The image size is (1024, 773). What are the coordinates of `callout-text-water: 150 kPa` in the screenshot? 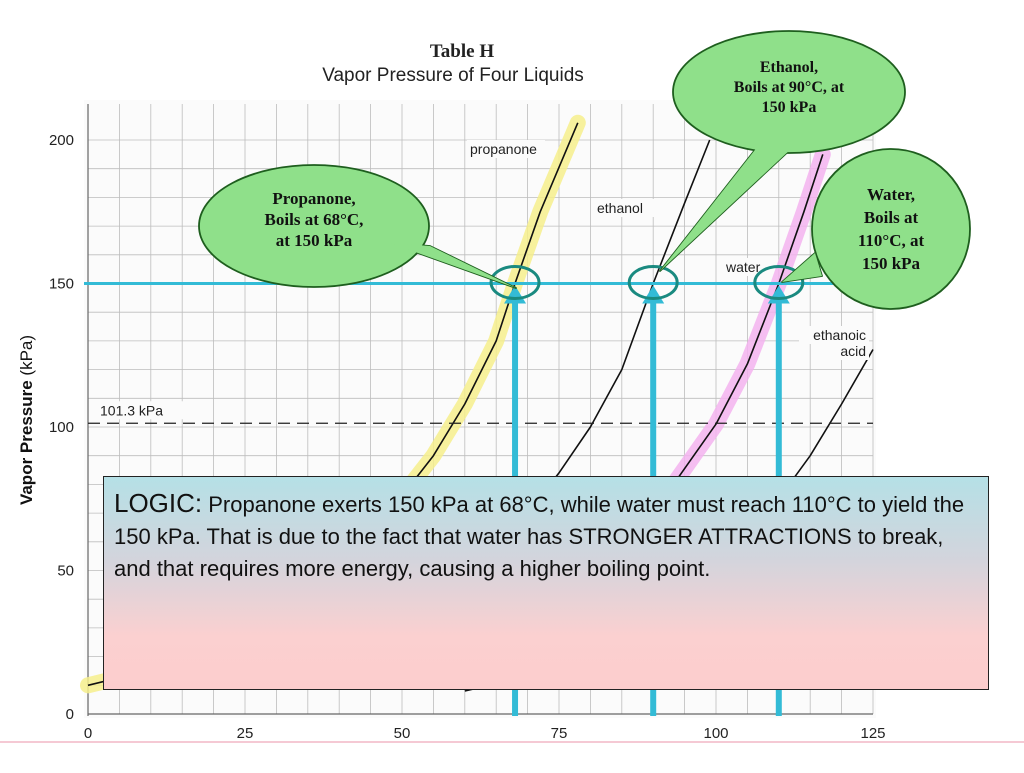 It's located at (891, 263).